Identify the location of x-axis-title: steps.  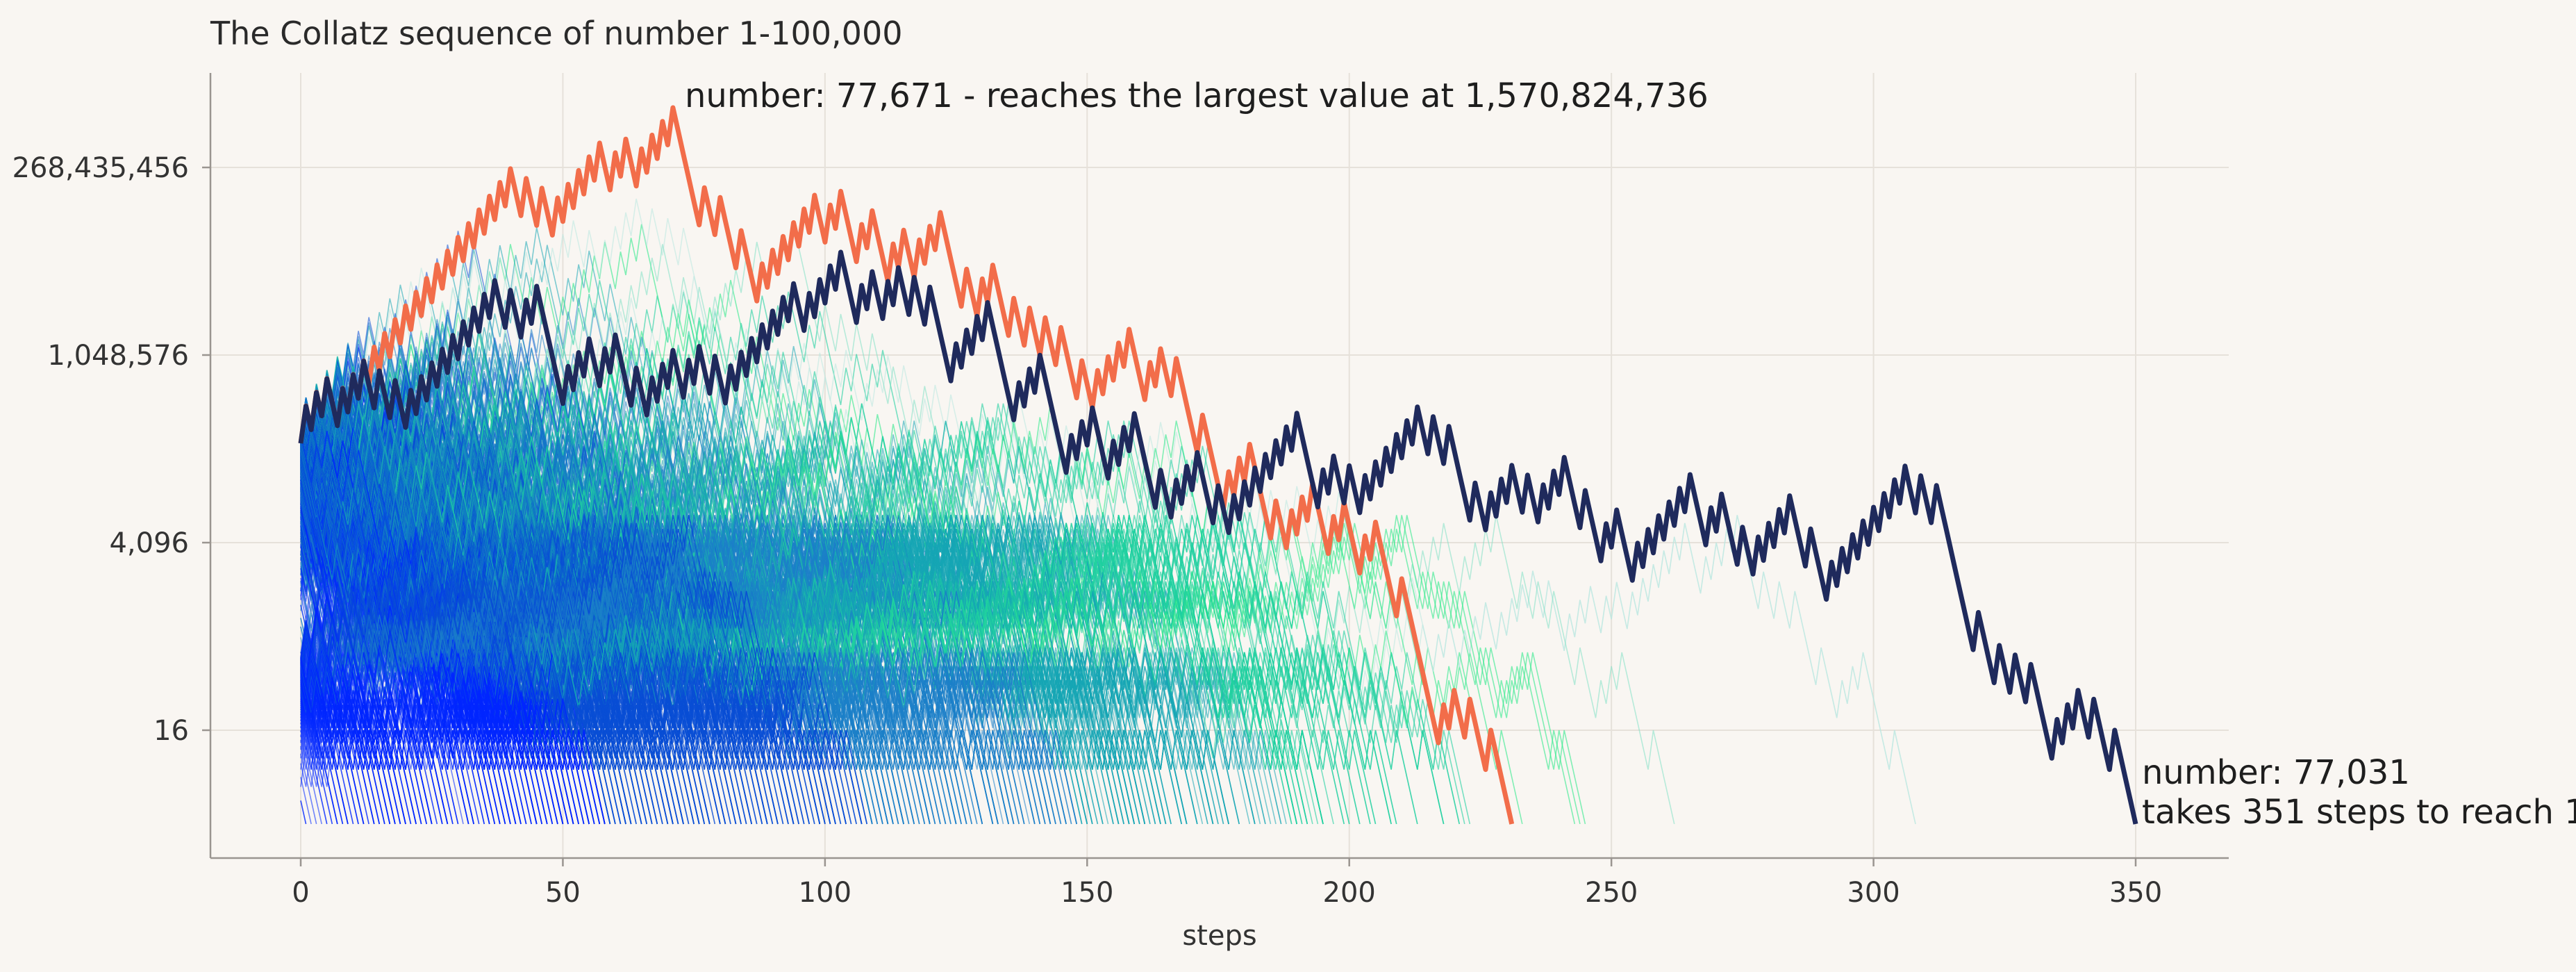
(1219, 936).